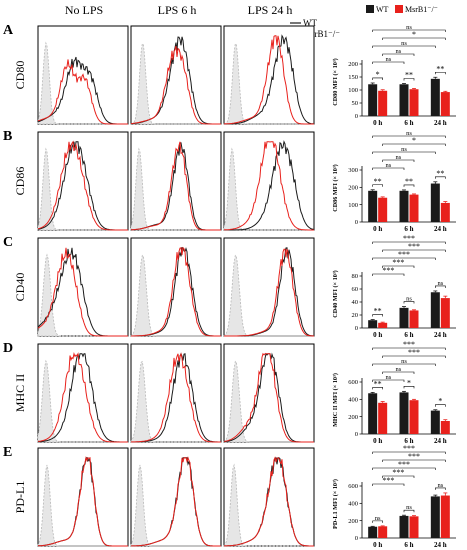 The width and height of the screenshot is (467, 550). Describe the element at coordinates (83, 393) in the screenshot. I see `histogram-frame` at that location.